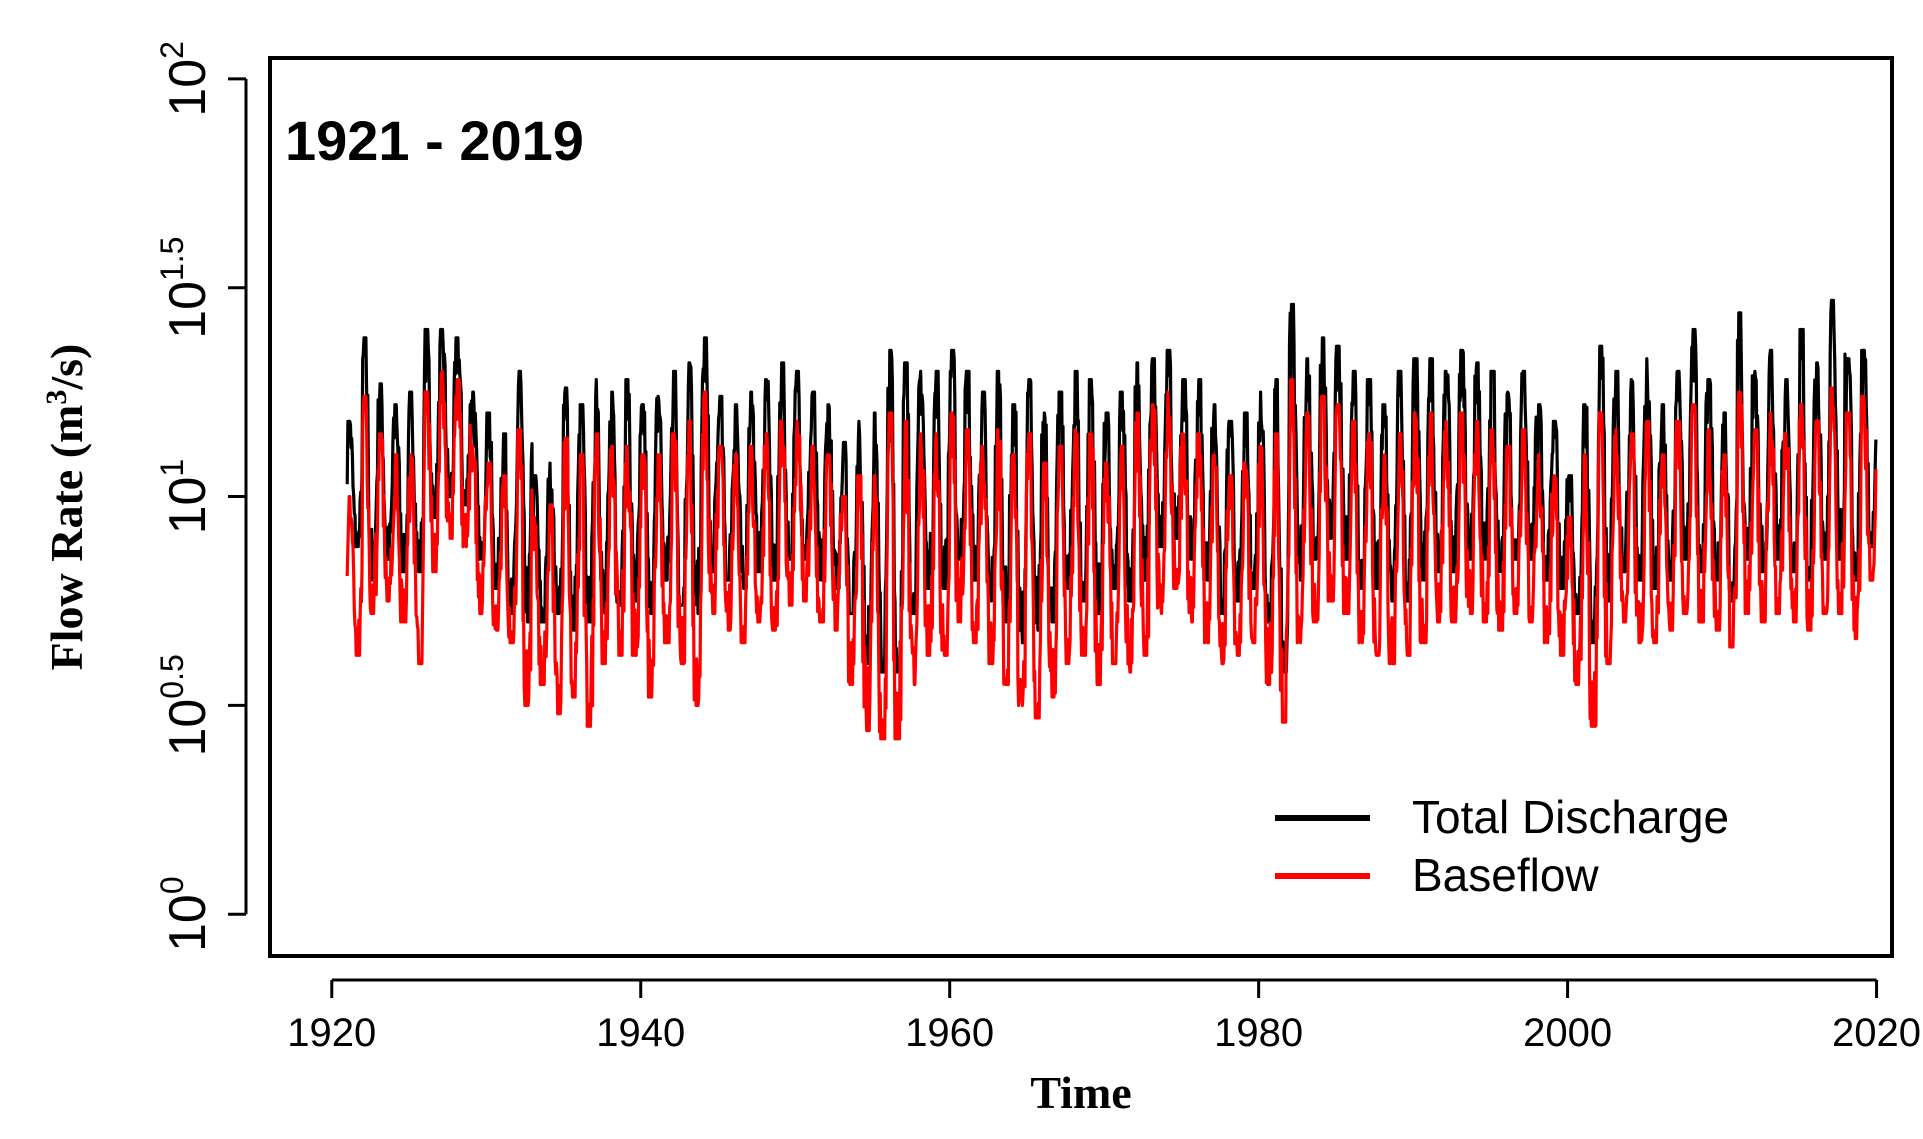 This screenshot has height=1139, width=1923. I want to click on x-tick-label: 1980, so click(1258, 1033).